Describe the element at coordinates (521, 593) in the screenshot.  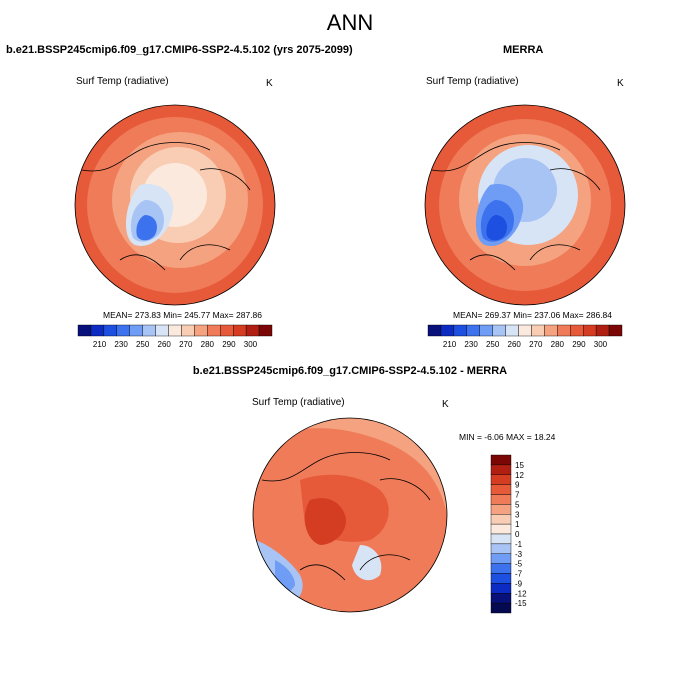
I see `diff-colorbar-tick-label: -12` at that location.